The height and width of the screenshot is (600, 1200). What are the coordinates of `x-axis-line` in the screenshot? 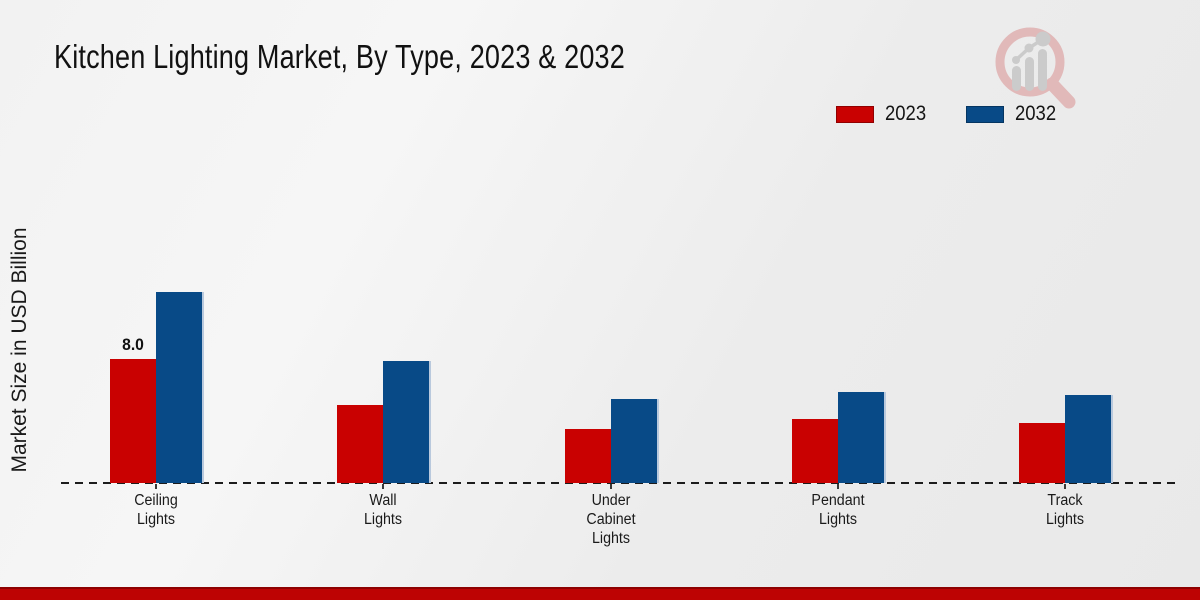 It's located at (620, 483).